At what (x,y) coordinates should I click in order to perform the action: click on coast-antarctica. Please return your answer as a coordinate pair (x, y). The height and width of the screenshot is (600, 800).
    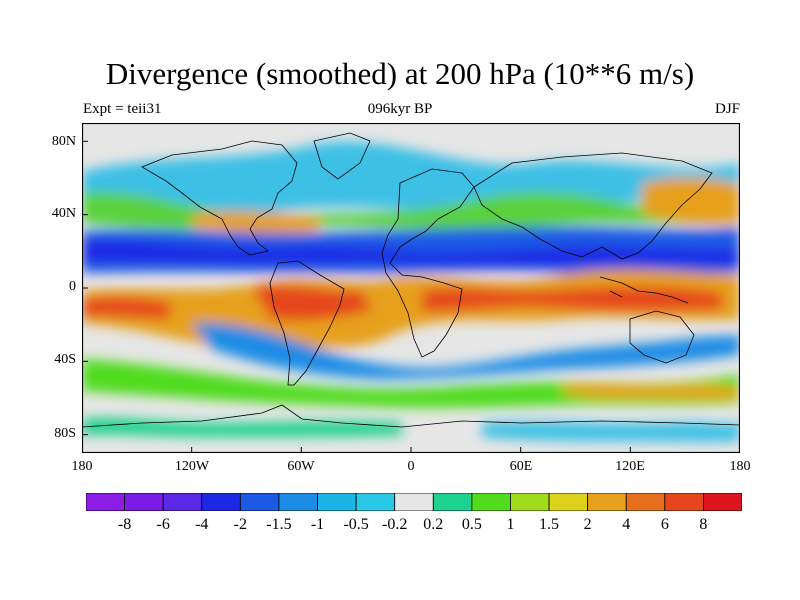
    Looking at the image, I should click on (411, 416).